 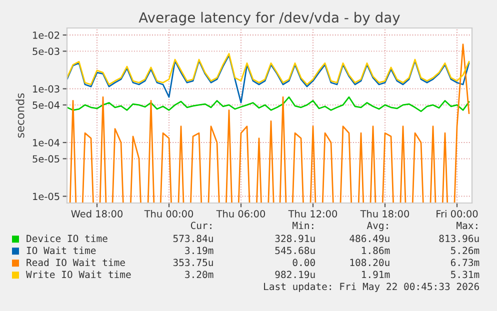 I want to click on x-tick-label: Thu 18:00, so click(x=385, y=214).